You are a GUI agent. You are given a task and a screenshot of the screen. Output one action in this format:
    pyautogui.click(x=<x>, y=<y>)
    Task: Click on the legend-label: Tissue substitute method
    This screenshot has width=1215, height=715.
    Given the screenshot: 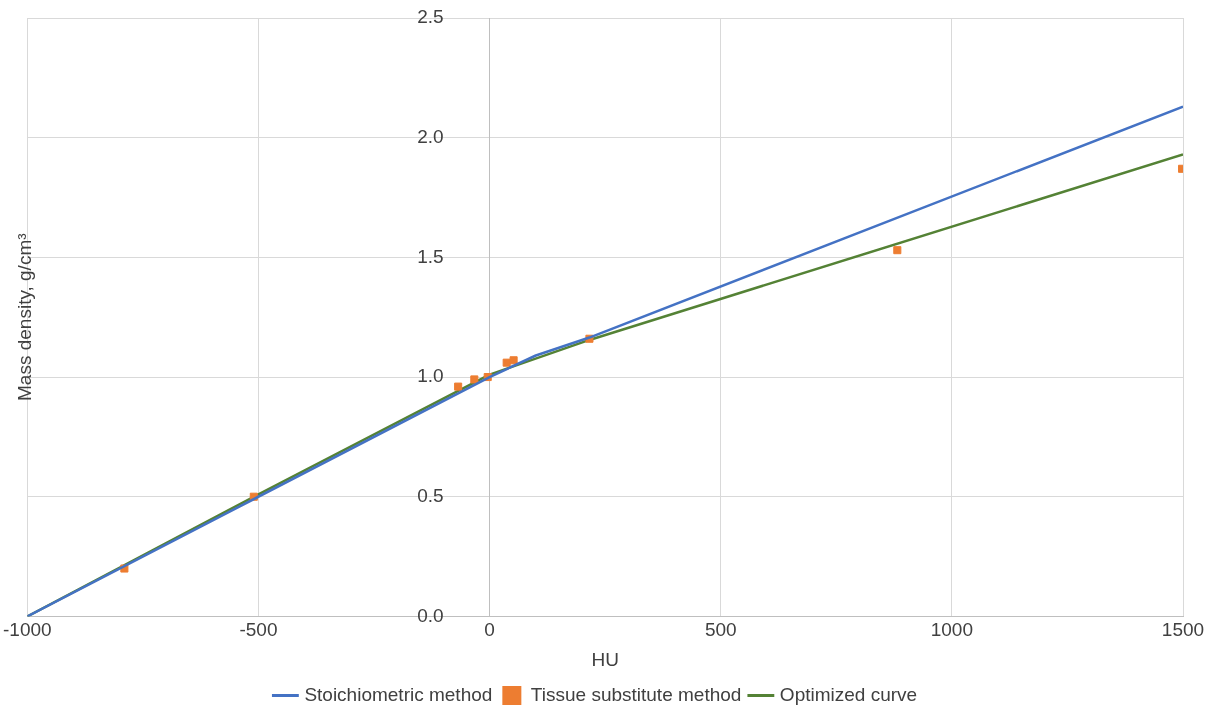 What is the action you would take?
    pyautogui.click(x=636, y=694)
    